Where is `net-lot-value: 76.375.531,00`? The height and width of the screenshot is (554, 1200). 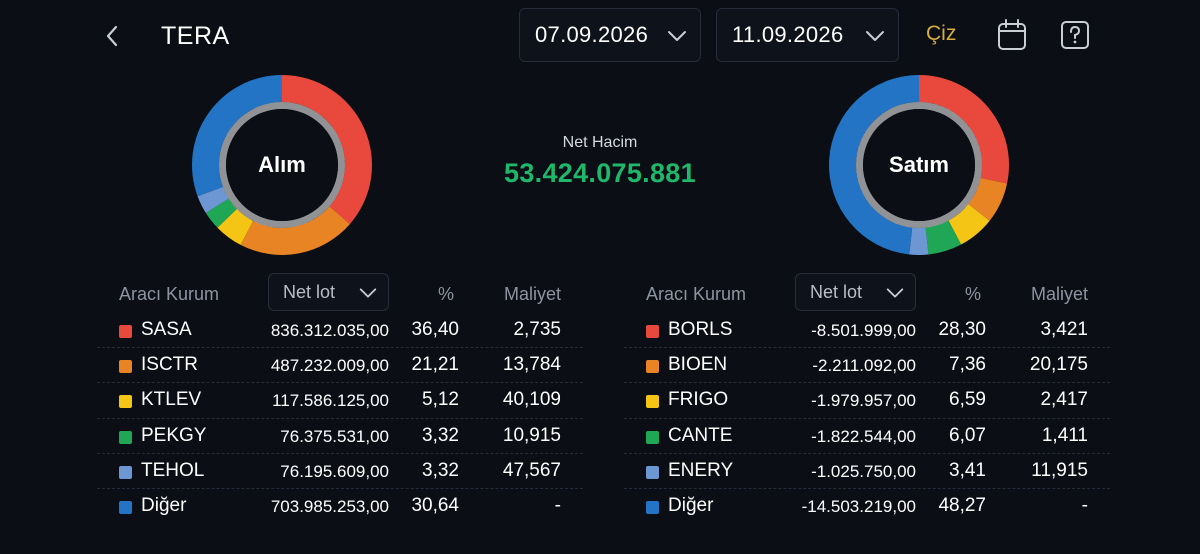 net-lot-value: 76.375.531,00 is located at coordinates (334, 436).